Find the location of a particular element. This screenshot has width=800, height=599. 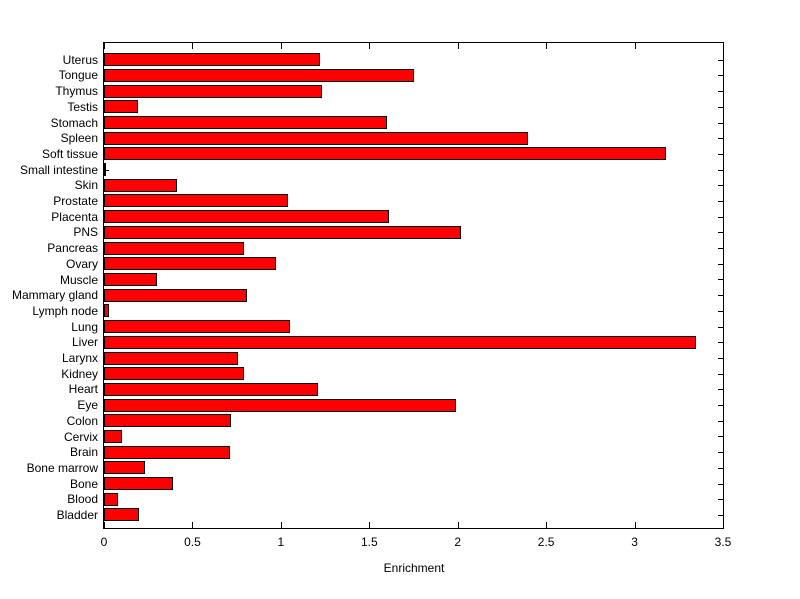

y-axis-tick-label: Lung is located at coordinates (84, 326).